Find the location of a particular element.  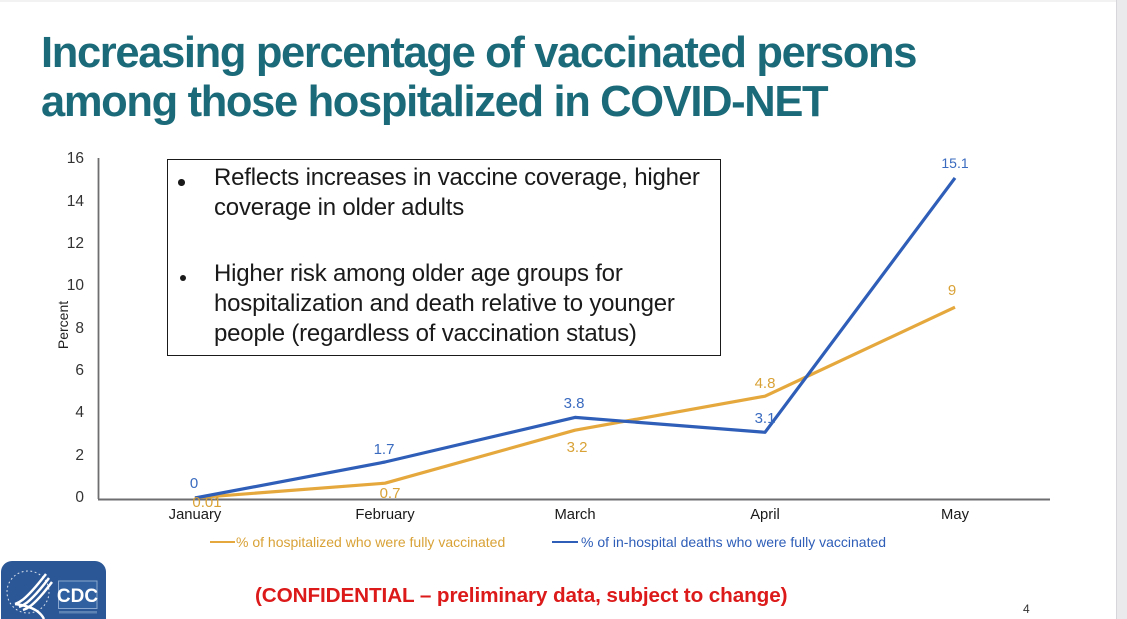

svg-text: CDC is located at coordinates (77, 596).